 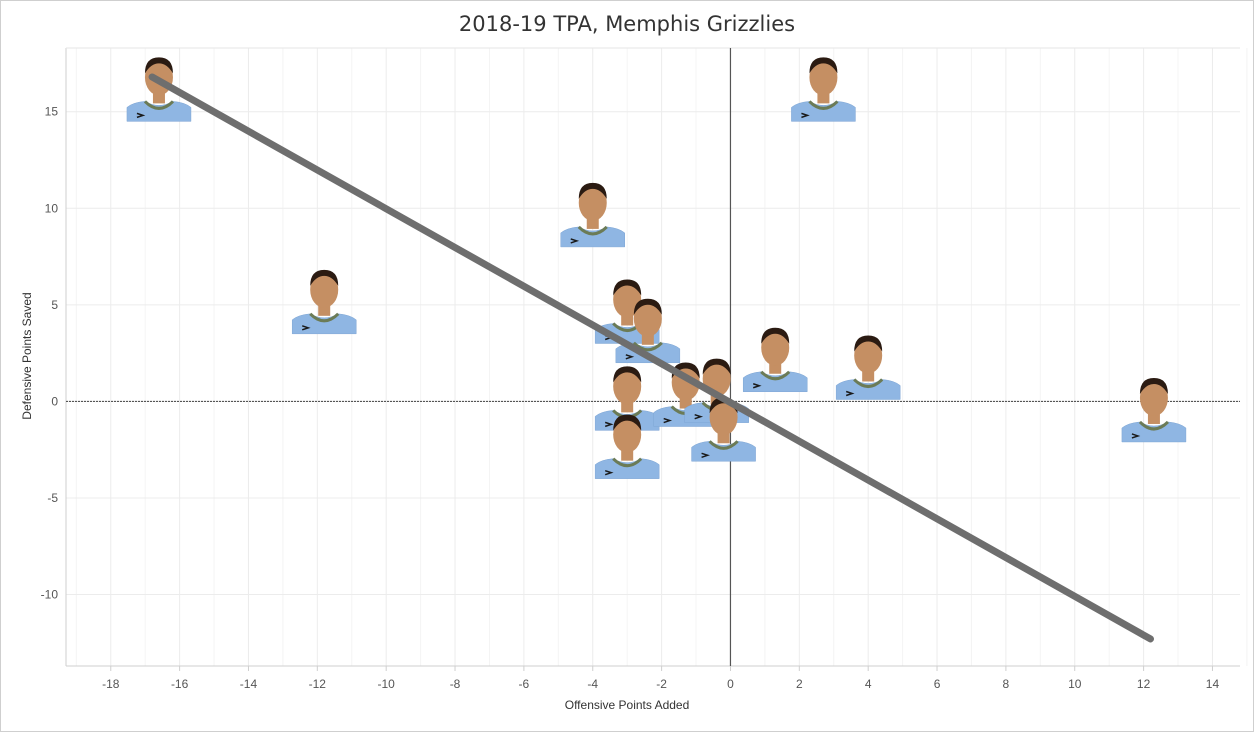 What do you see at coordinates (50, 595) in the screenshot?
I see `y-tick-label: -10` at bounding box center [50, 595].